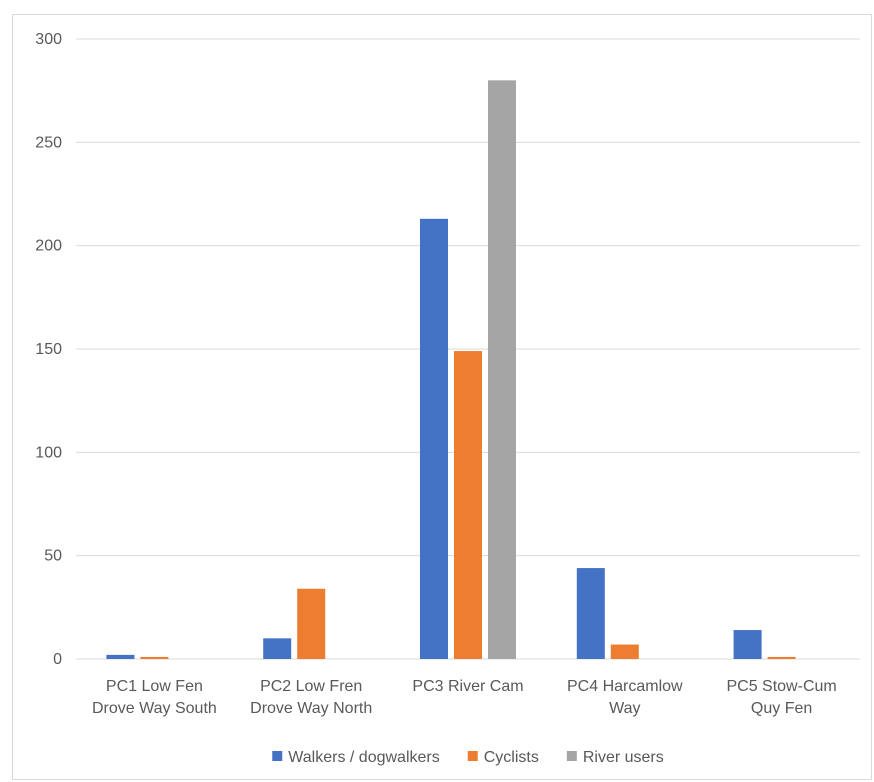  I want to click on y-tick-label: 150, so click(48, 349).